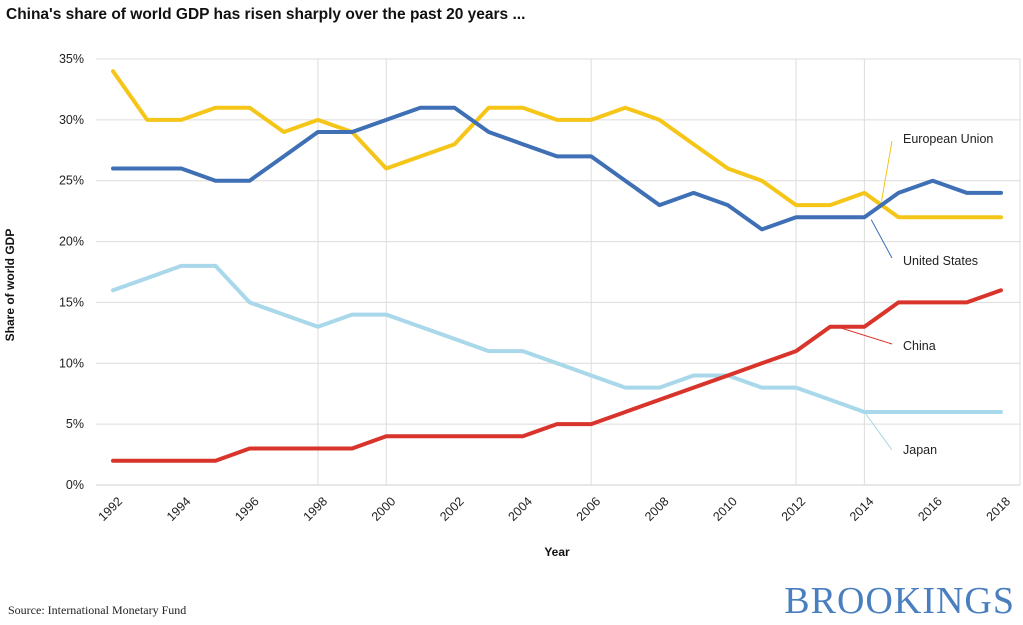 The image size is (1023, 625). Describe the element at coordinates (999, 509) in the screenshot. I see `x-tick-label: 2018` at that location.